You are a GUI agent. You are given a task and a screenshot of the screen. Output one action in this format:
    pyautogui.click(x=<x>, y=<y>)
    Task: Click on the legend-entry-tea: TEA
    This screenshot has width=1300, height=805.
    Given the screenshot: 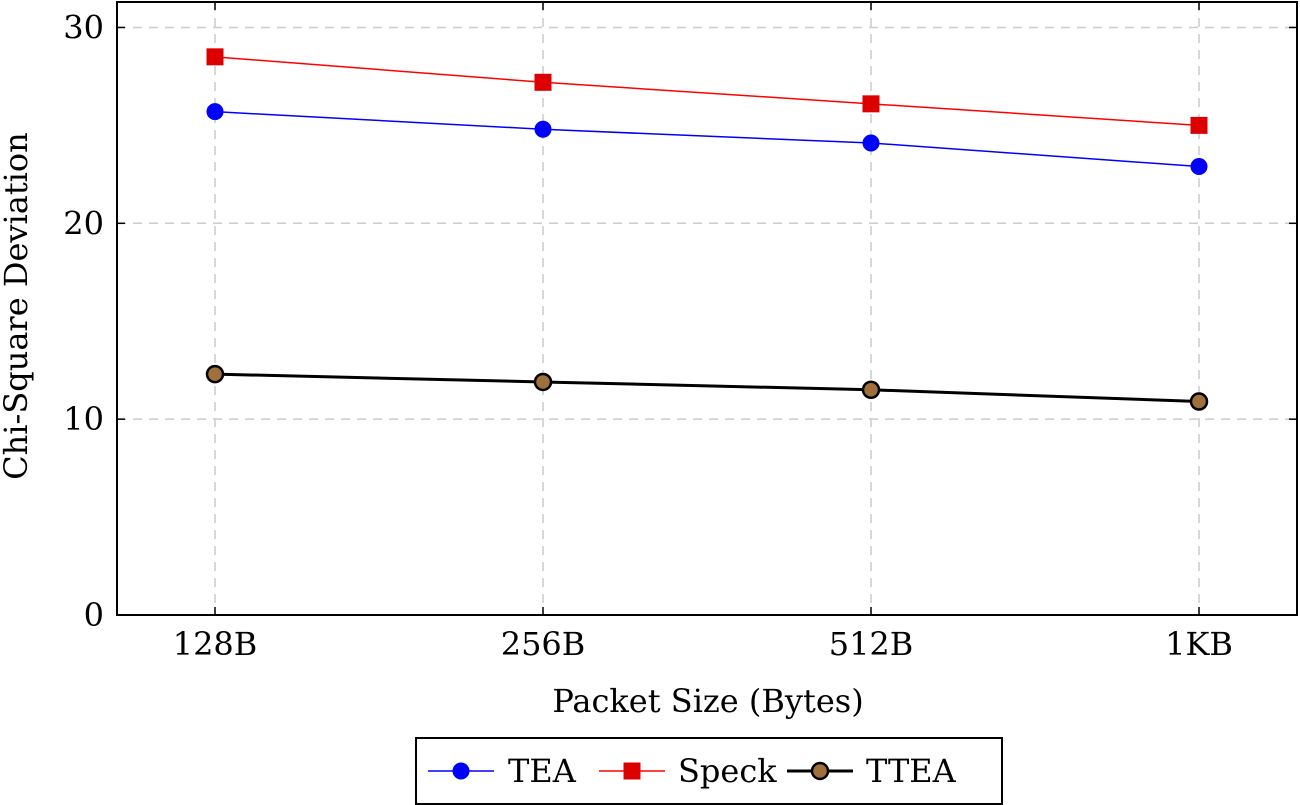 What is the action you would take?
    pyautogui.click(x=502, y=771)
    